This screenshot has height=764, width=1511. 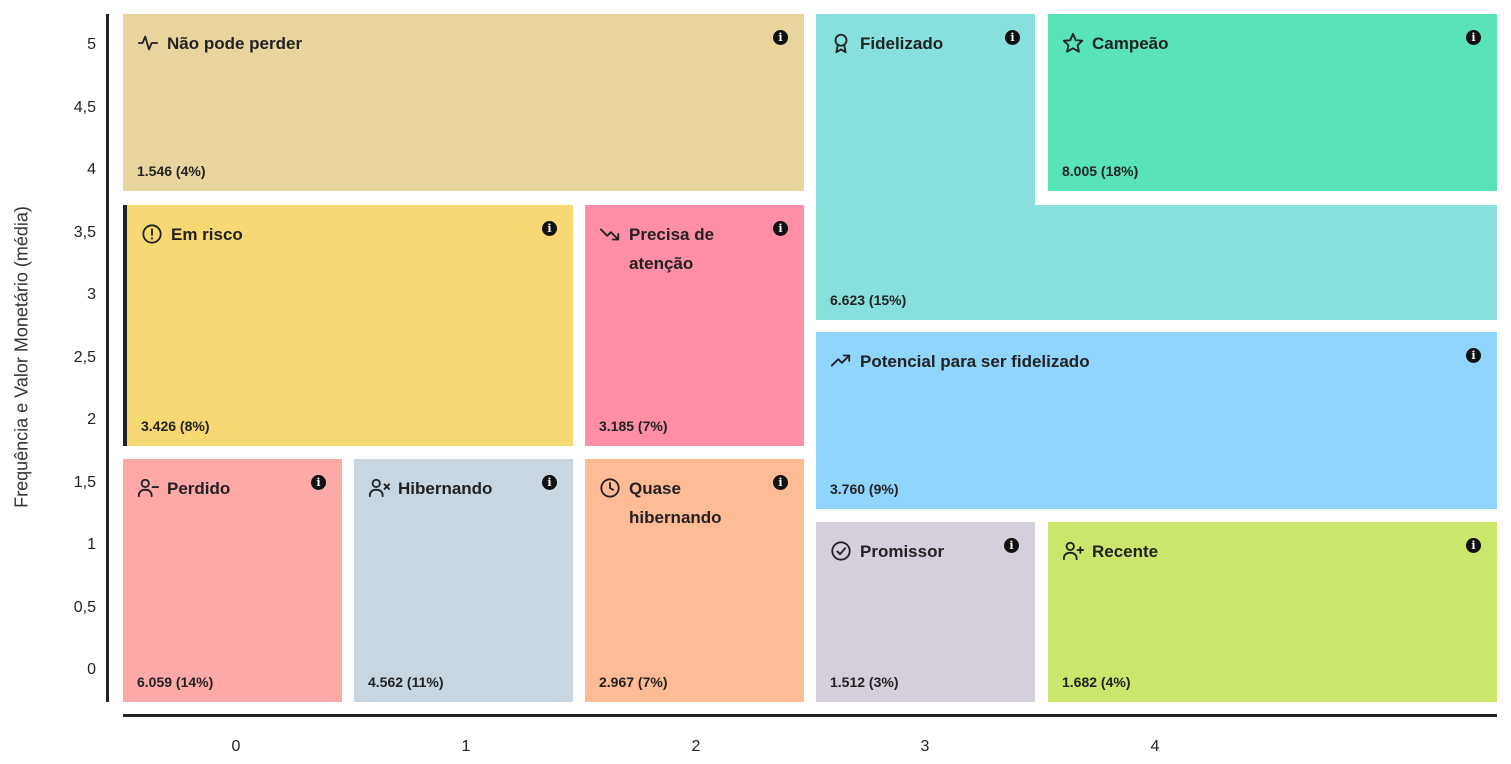 I want to click on segment-header: Promissor, so click(x=912, y=551).